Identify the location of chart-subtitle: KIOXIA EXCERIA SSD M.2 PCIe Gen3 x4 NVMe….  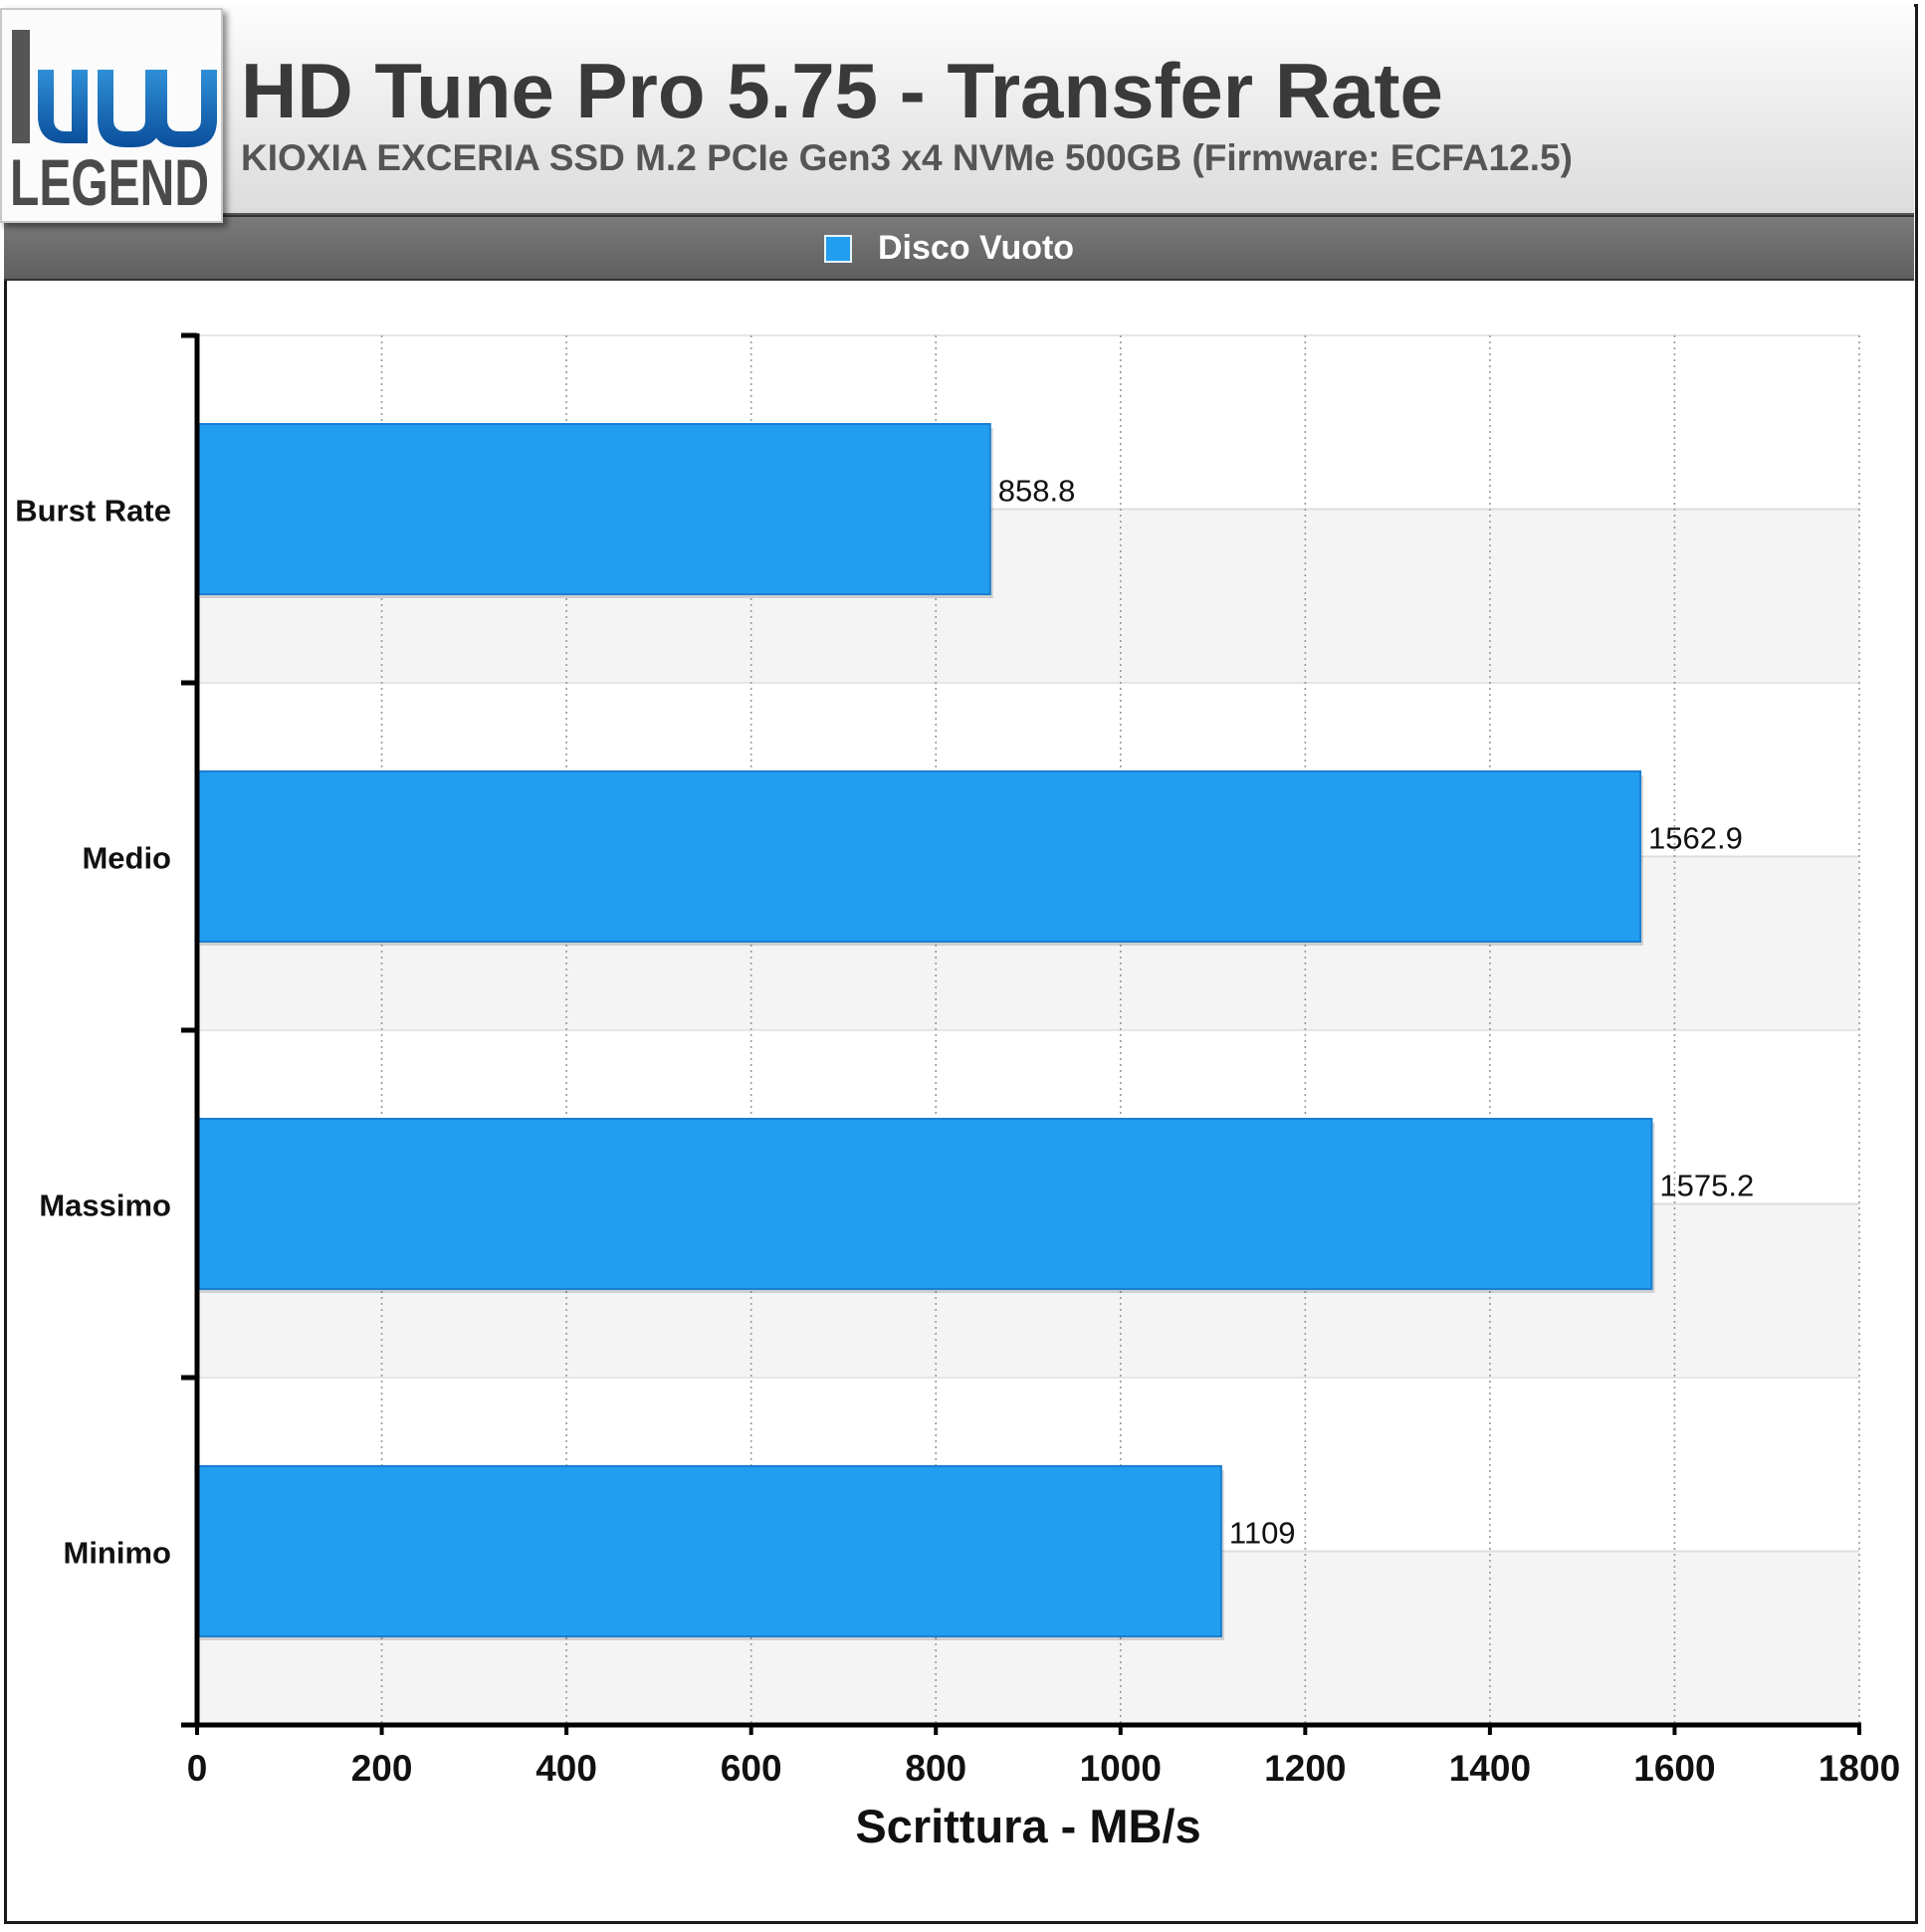
(907, 157).